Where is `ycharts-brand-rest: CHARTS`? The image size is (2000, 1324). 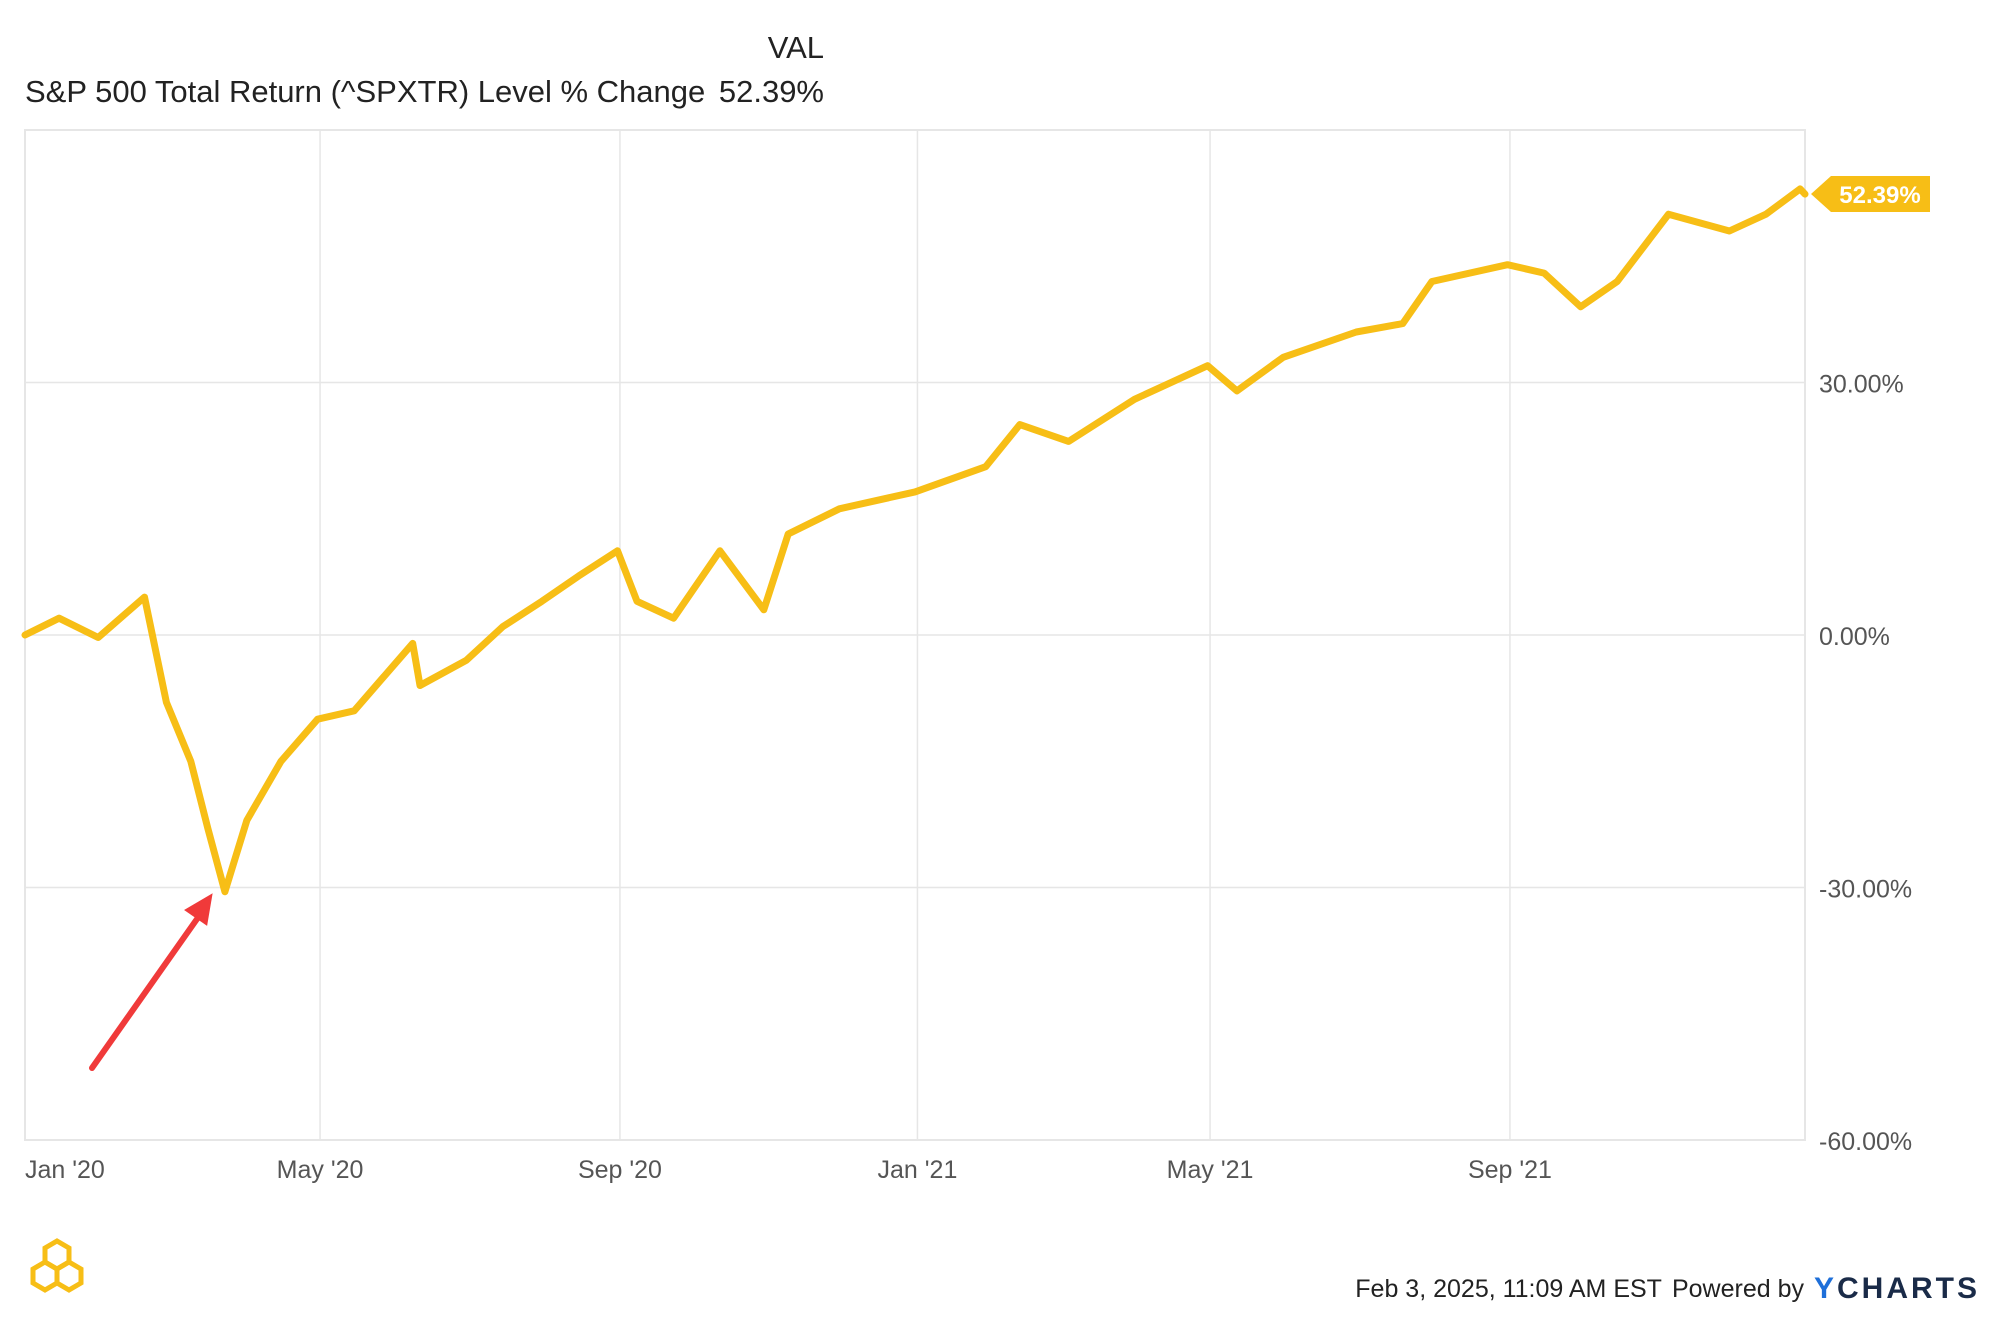 ycharts-brand-rest: CHARTS is located at coordinates (1908, 1288).